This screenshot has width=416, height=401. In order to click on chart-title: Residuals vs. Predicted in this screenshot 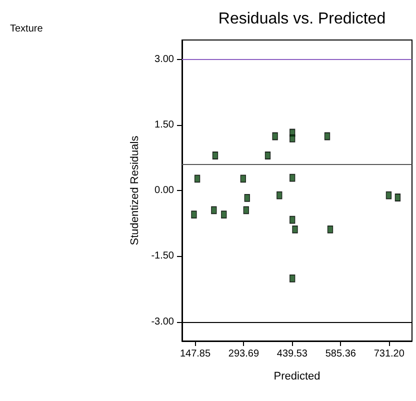, I will do `click(302, 19)`.